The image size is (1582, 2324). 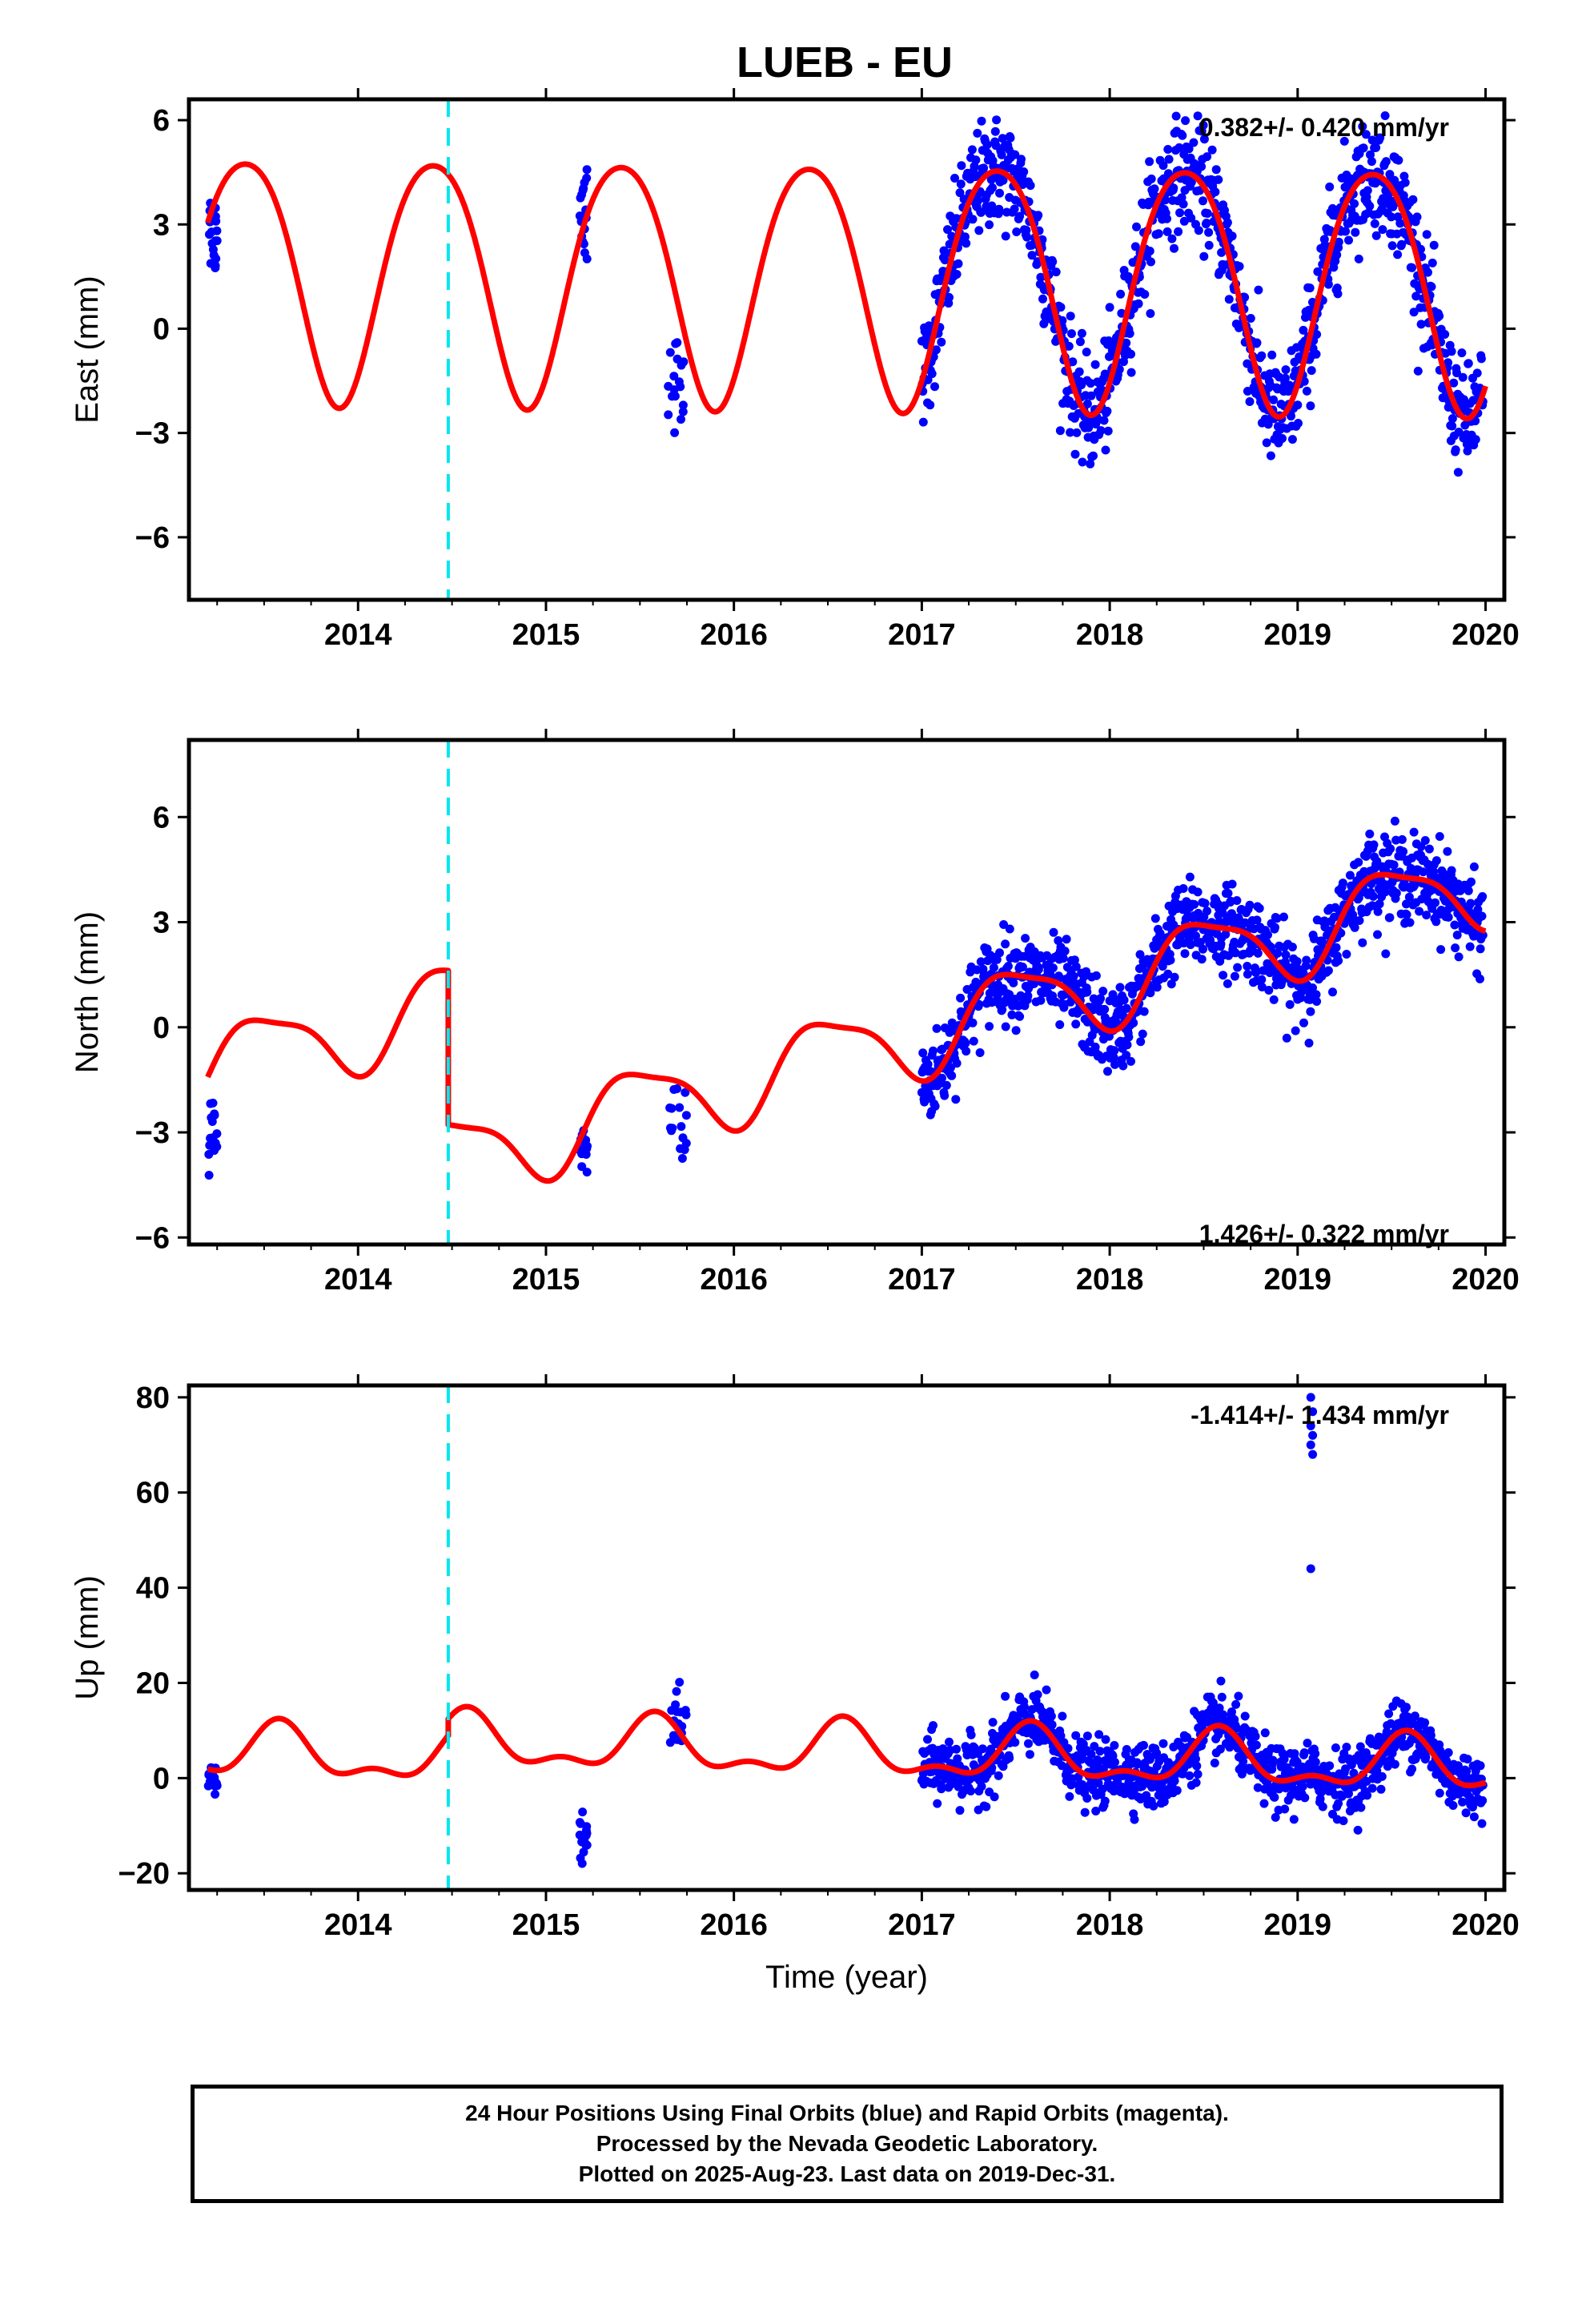 I want to click on x-tick-label: 2019, so click(x=1298, y=1925).